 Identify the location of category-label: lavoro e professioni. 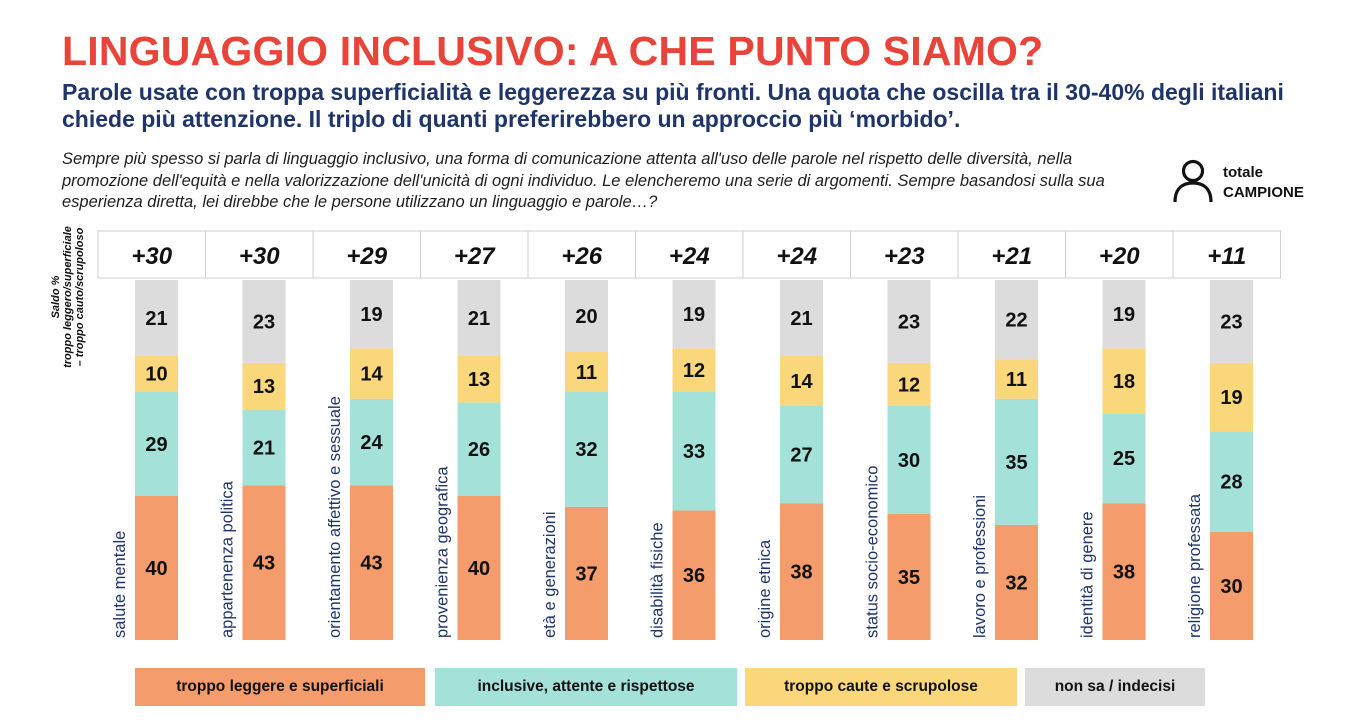
(980, 566).